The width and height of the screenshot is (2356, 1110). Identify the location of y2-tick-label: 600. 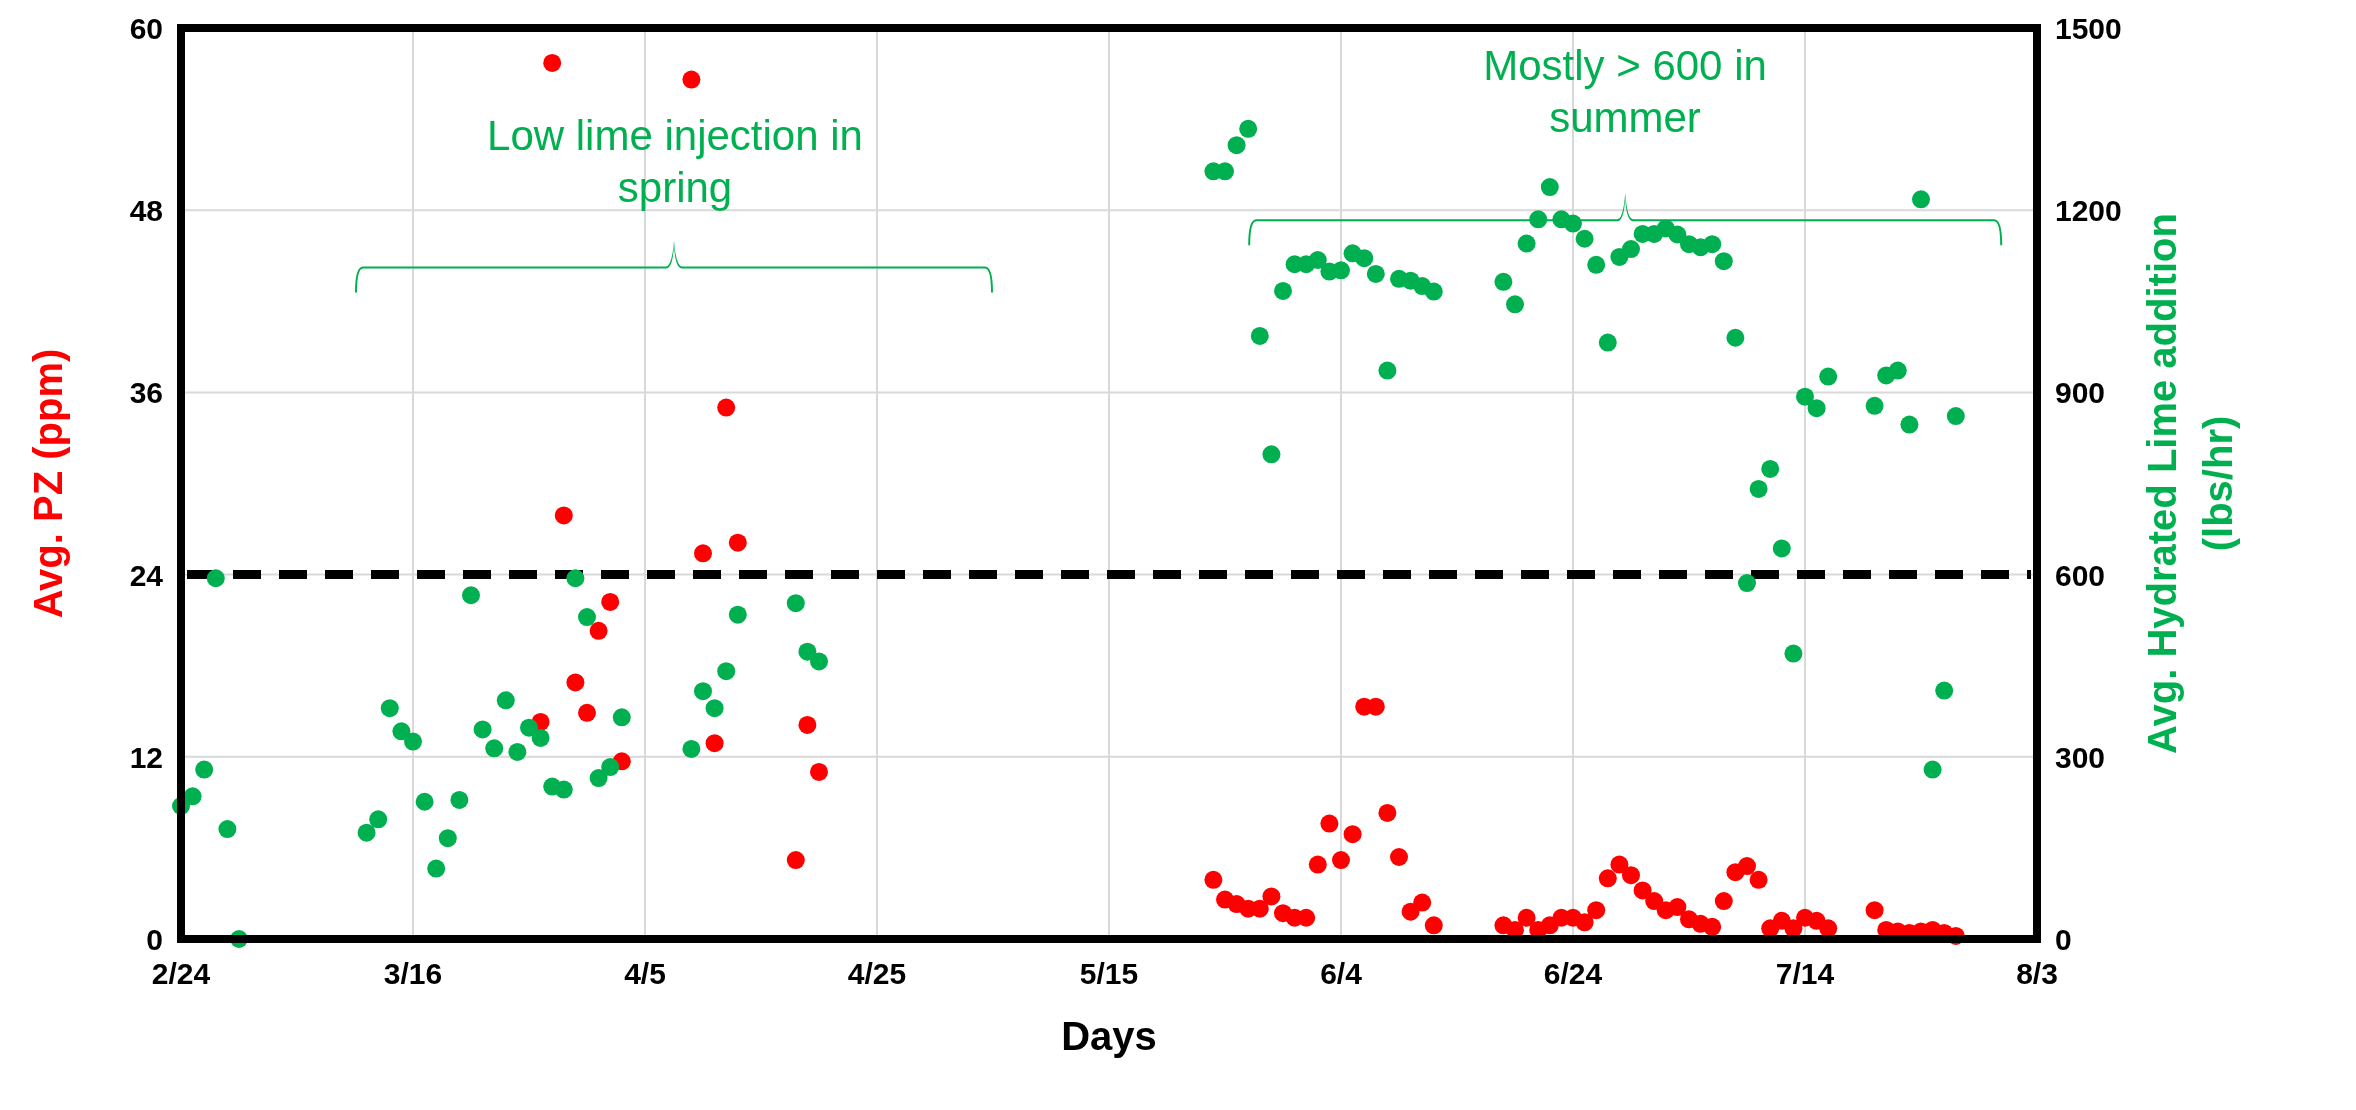
(2080, 575).